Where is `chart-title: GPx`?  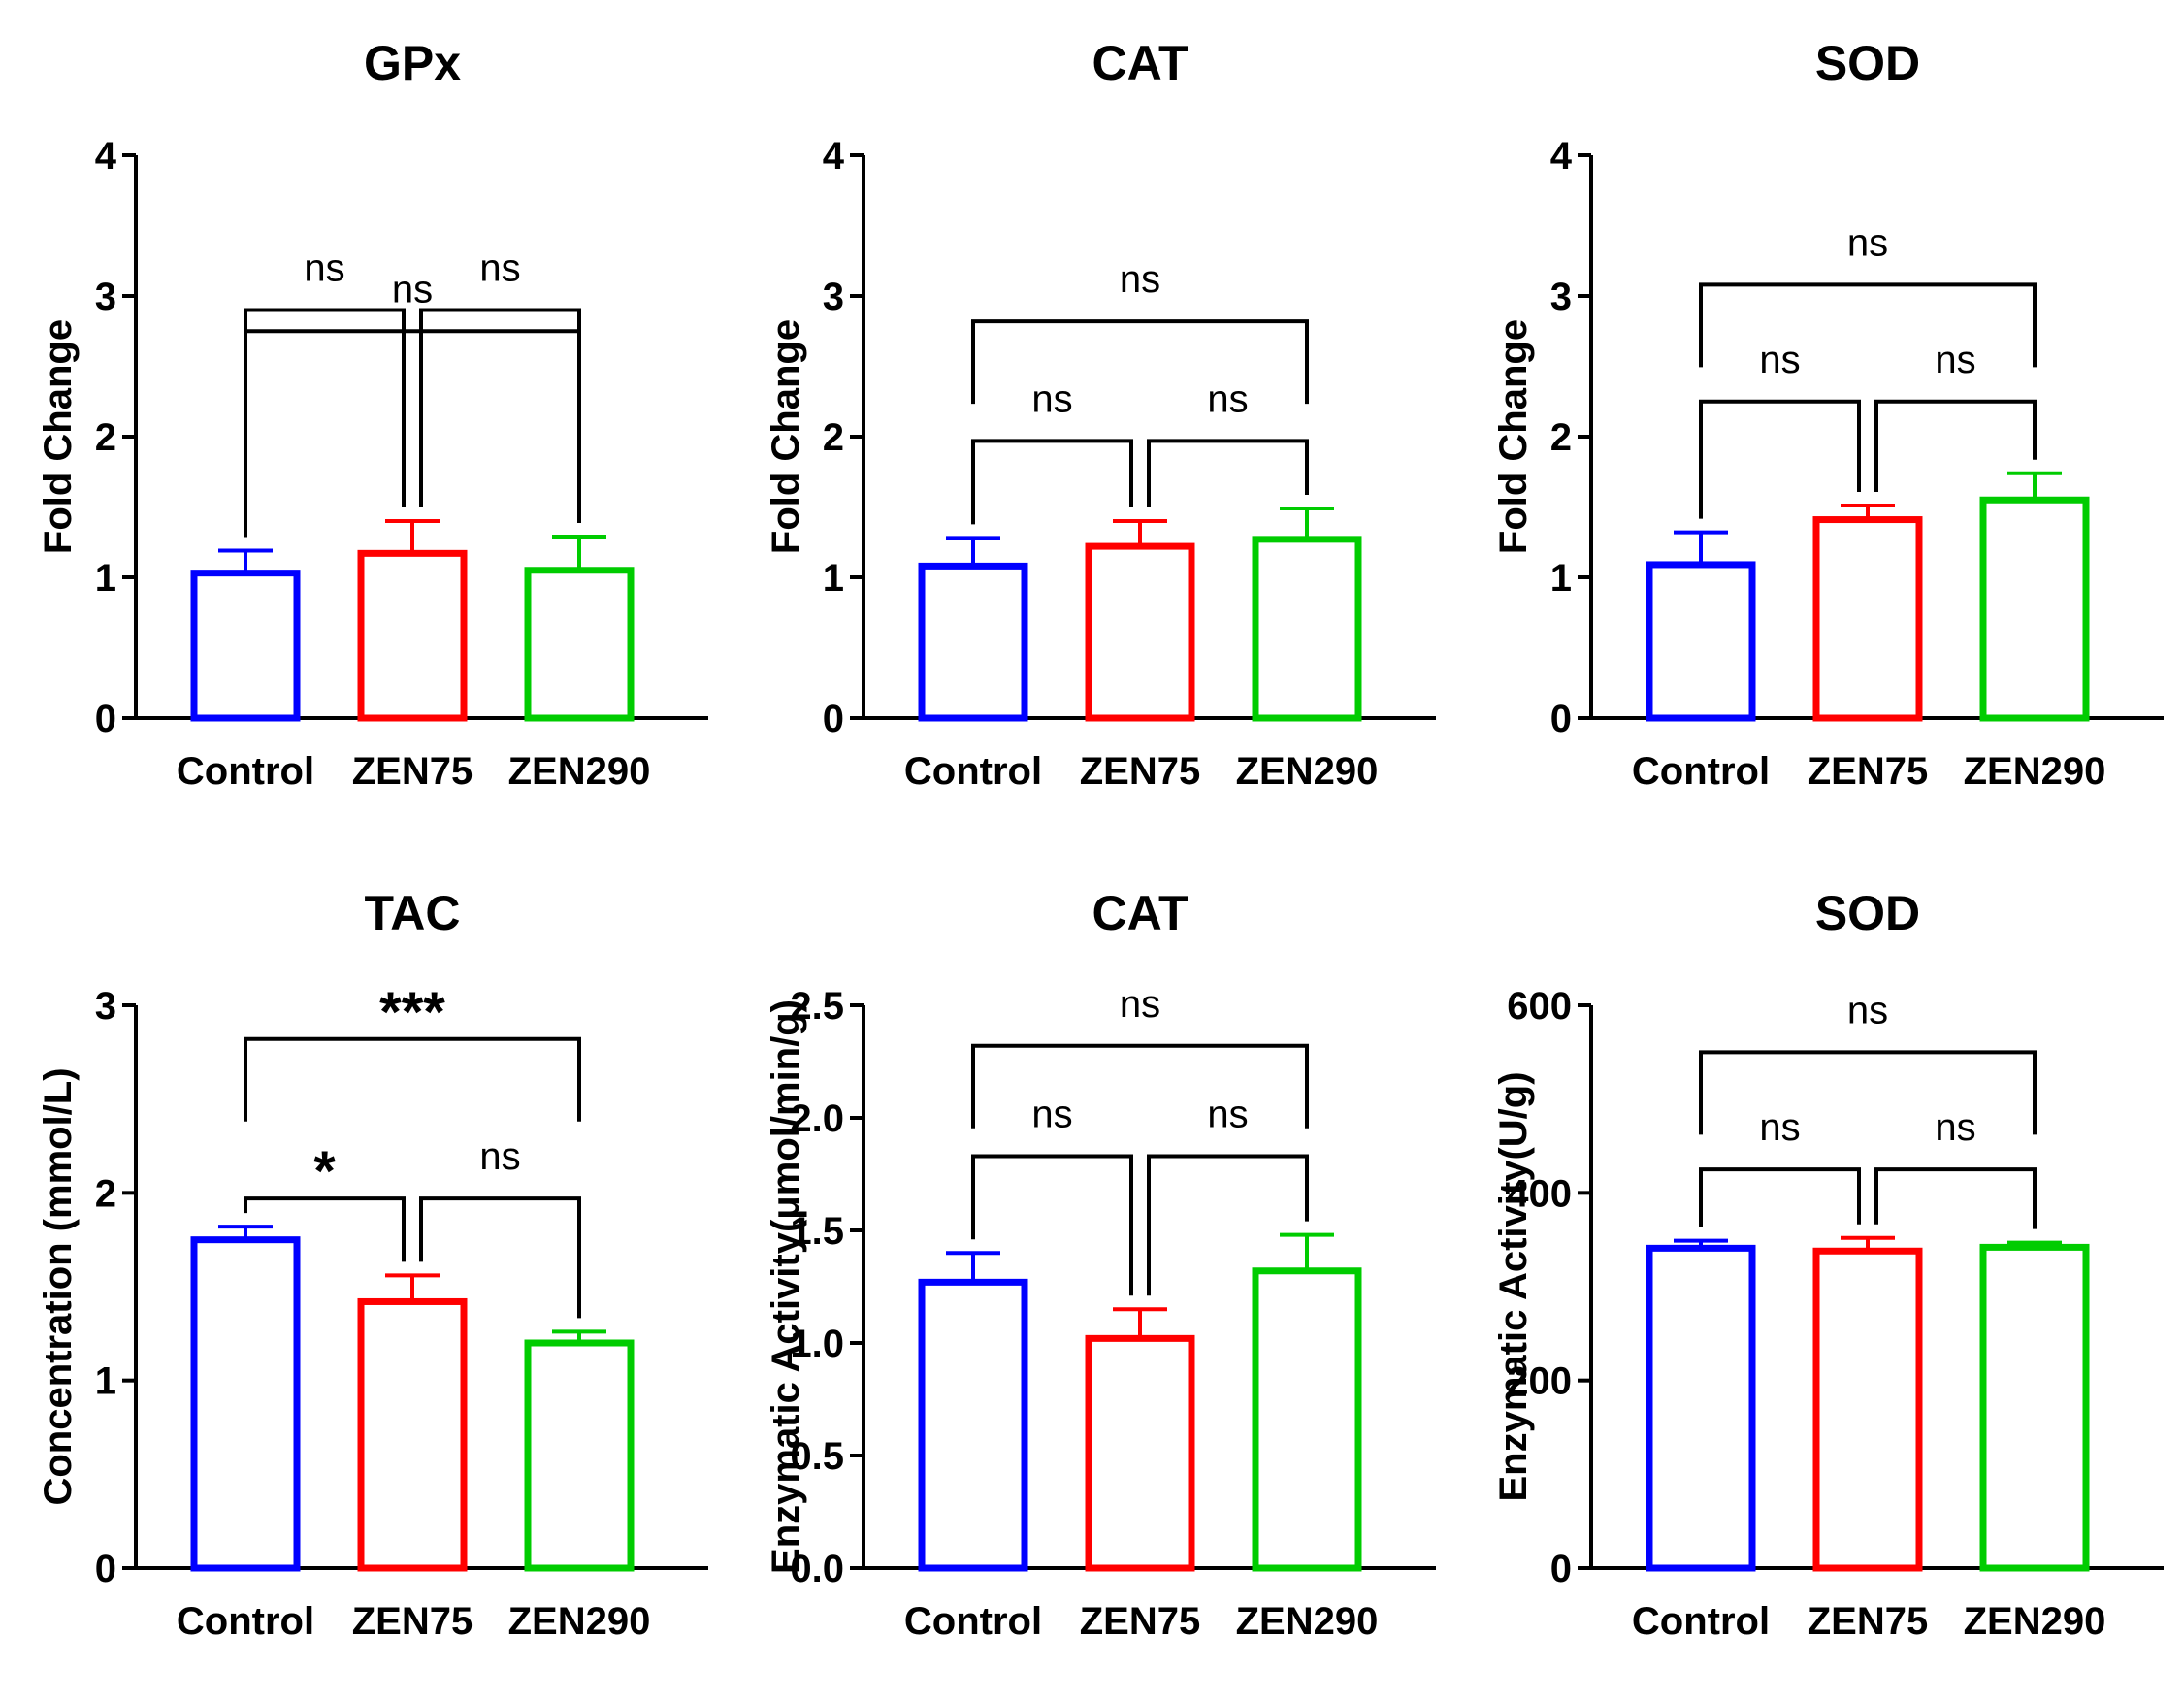 chart-title: GPx is located at coordinates (412, 63).